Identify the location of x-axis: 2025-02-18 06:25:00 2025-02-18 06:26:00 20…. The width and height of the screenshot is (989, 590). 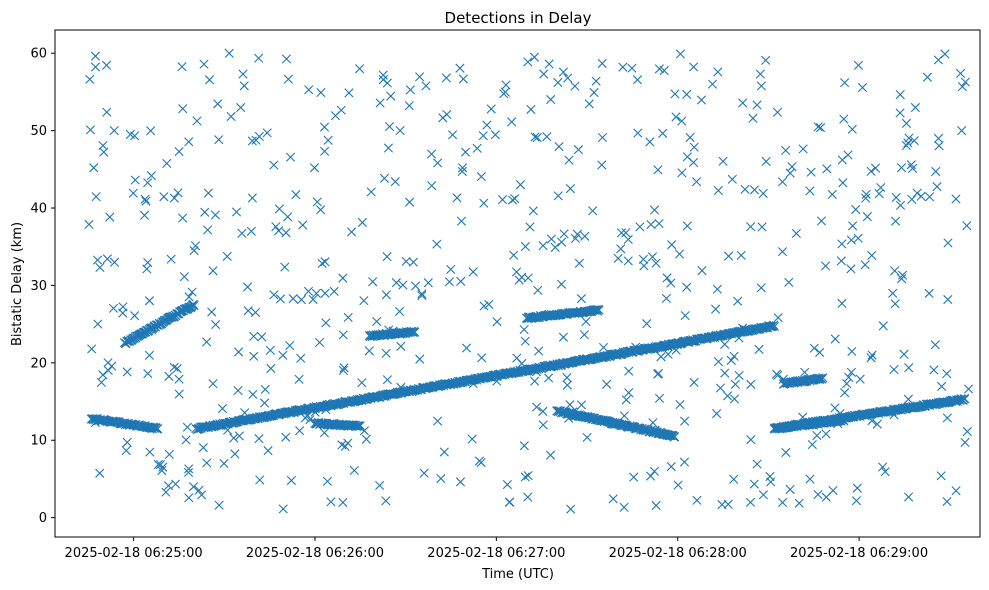
(496, 549).